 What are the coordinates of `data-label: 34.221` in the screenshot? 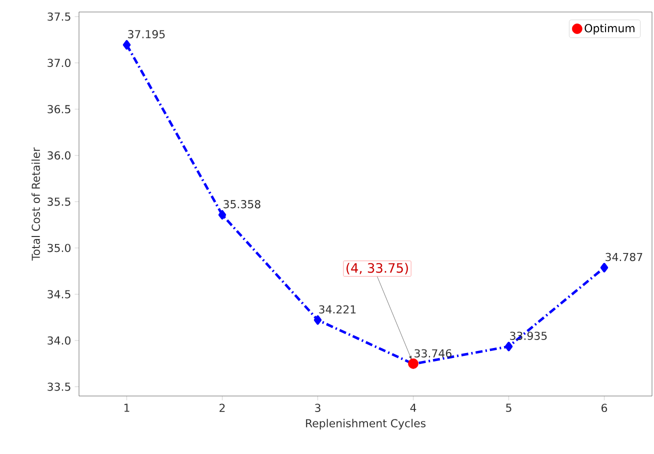 It's located at (337, 309).